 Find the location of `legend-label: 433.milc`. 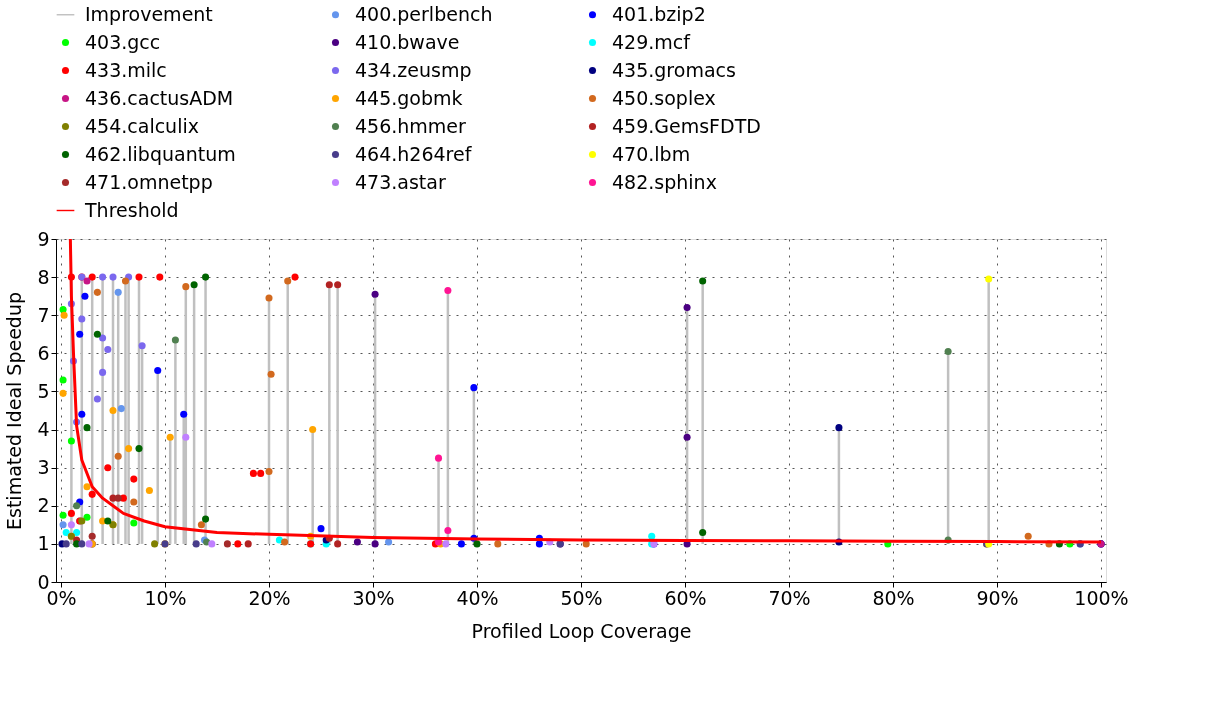

legend-label: 433.milc is located at coordinates (126, 69).